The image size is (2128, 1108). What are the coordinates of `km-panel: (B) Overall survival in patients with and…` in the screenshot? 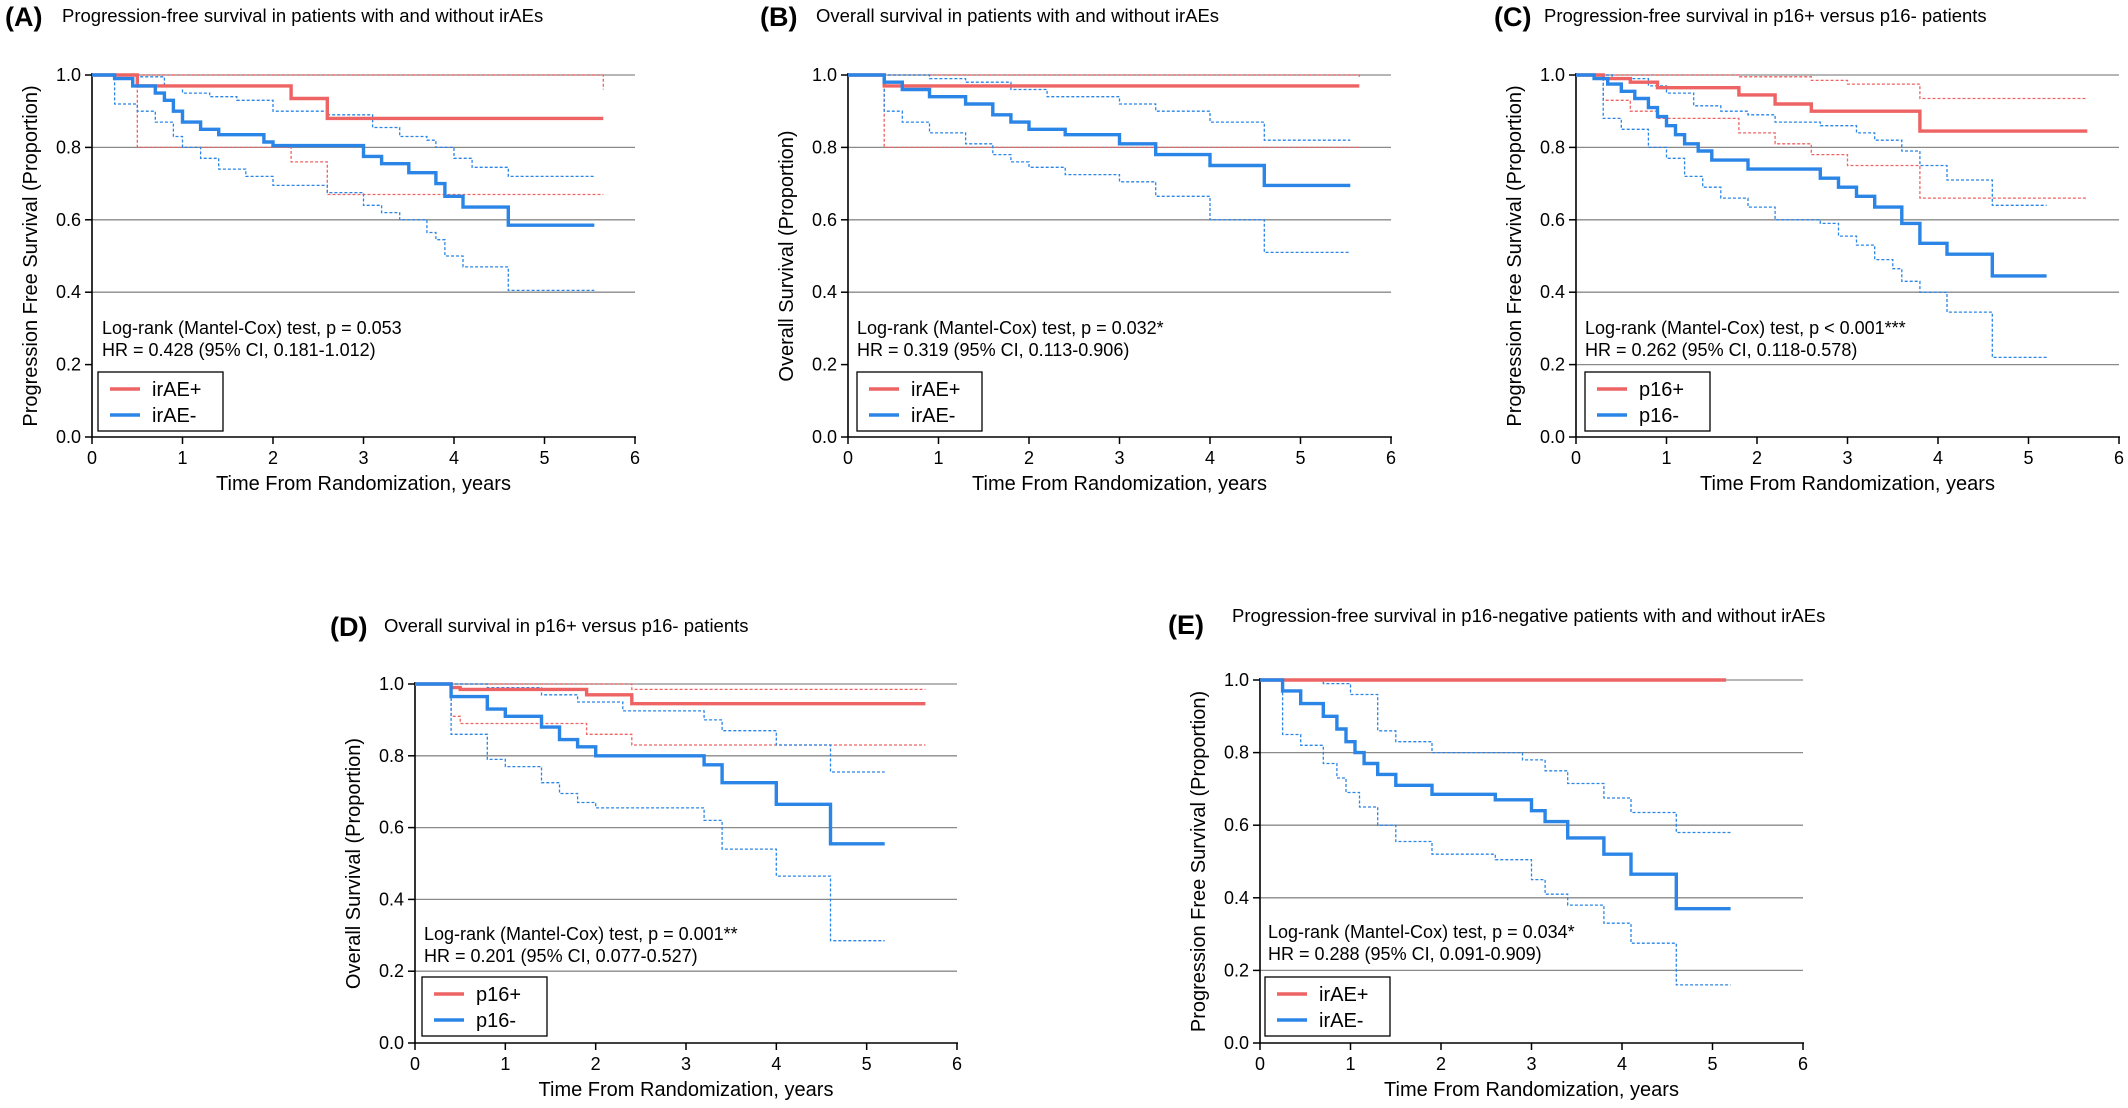 It's located at (1078, 248).